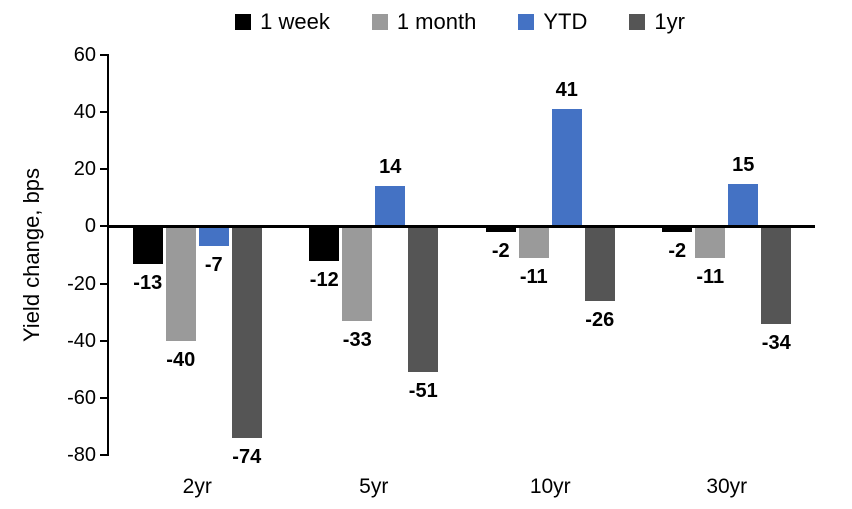 This screenshot has width=852, height=509. What do you see at coordinates (500, 229) in the screenshot?
I see `bar-1-week-10yr` at bounding box center [500, 229].